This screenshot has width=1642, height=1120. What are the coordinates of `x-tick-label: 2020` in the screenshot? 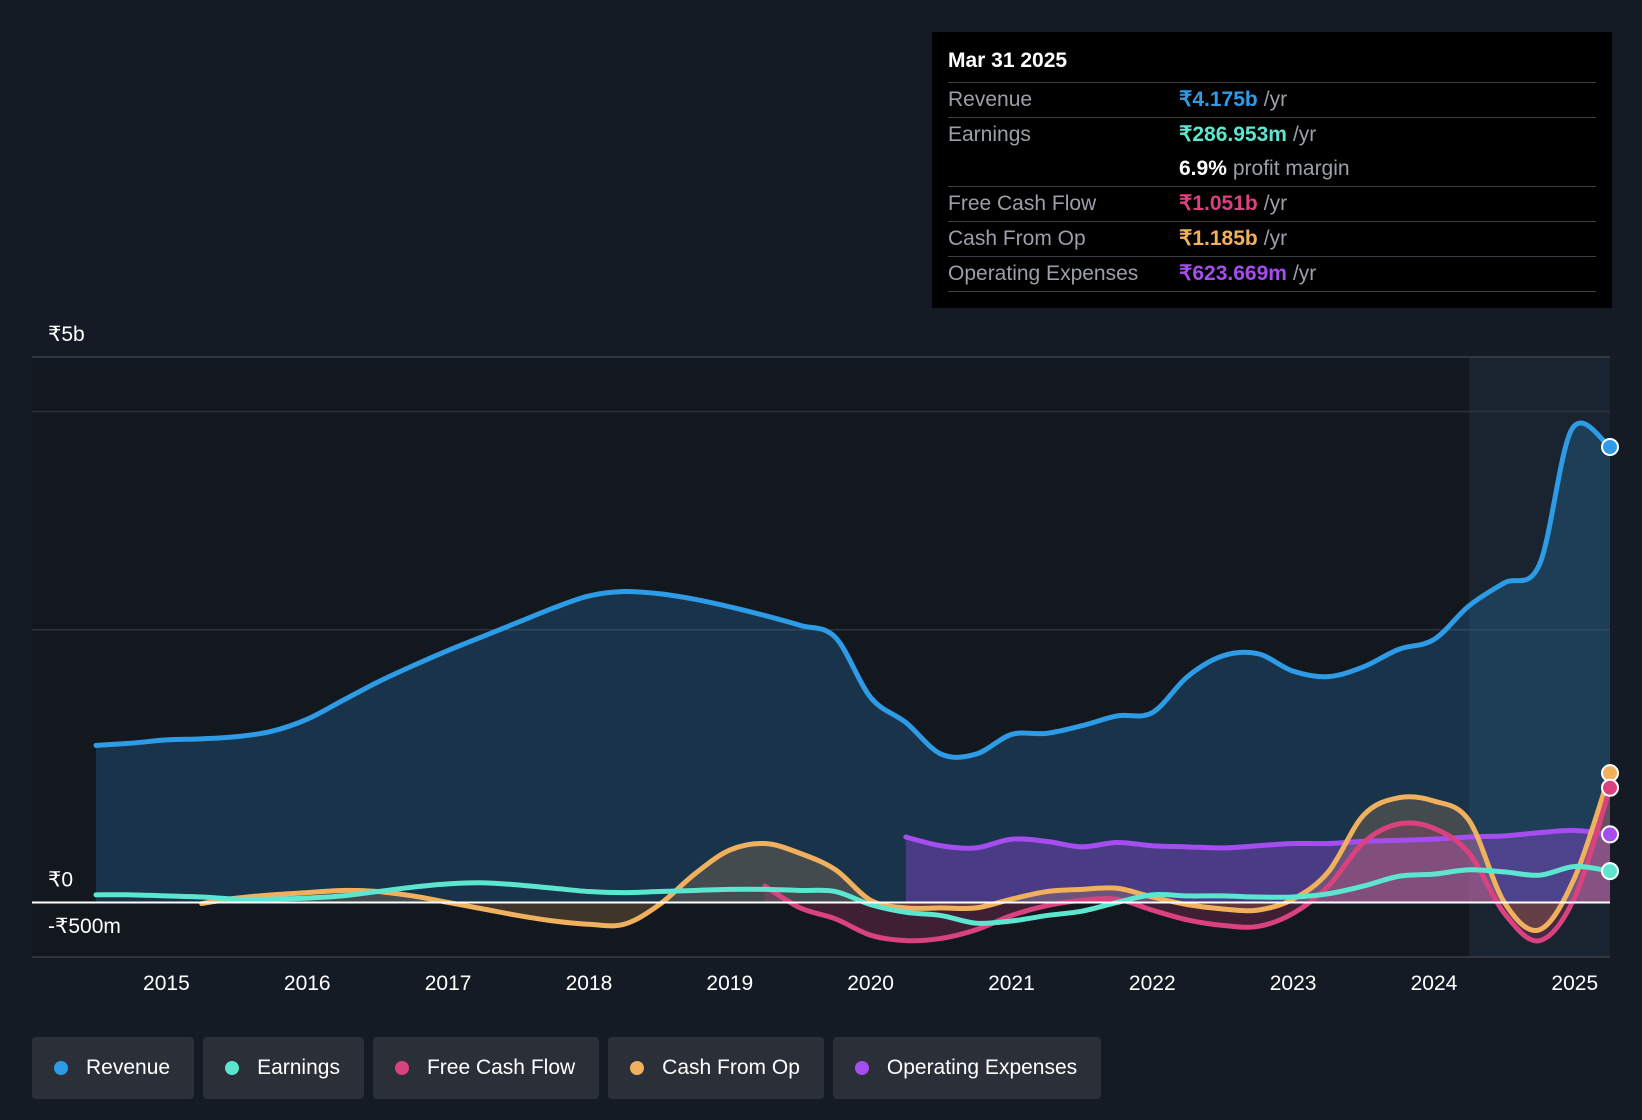 It's located at (870, 983).